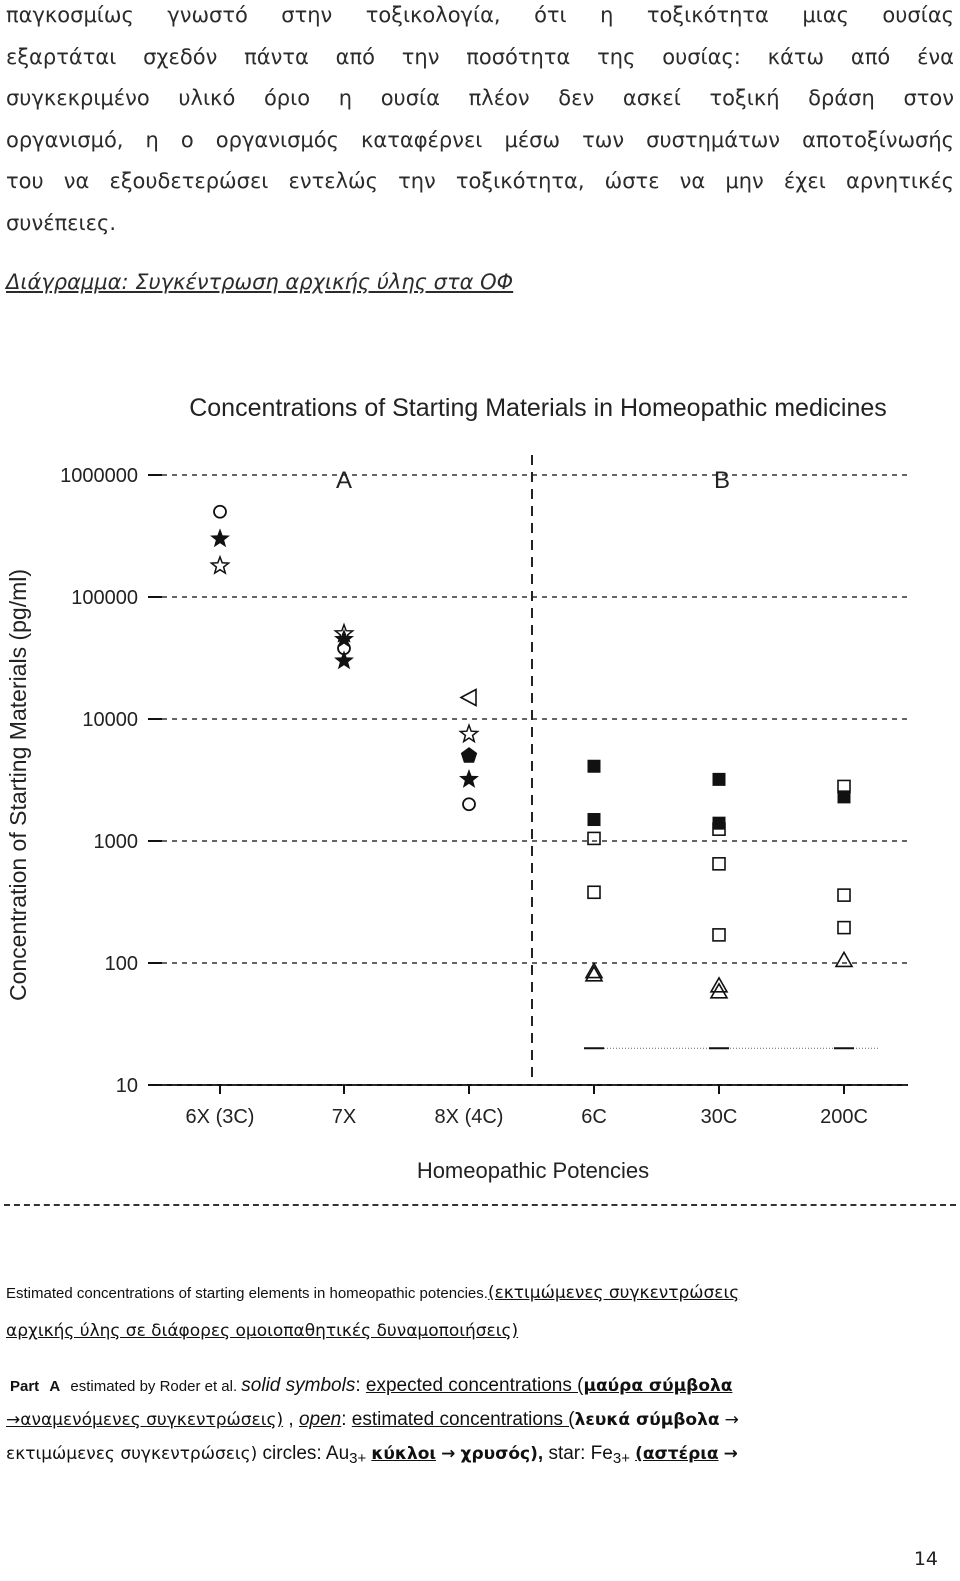 Image resolution: width=960 pixels, height=1581 pixels. What do you see at coordinates (99, 476) in the screenshot?
I see `y-tick-label: 1000000` at bounding box center [99, 476].